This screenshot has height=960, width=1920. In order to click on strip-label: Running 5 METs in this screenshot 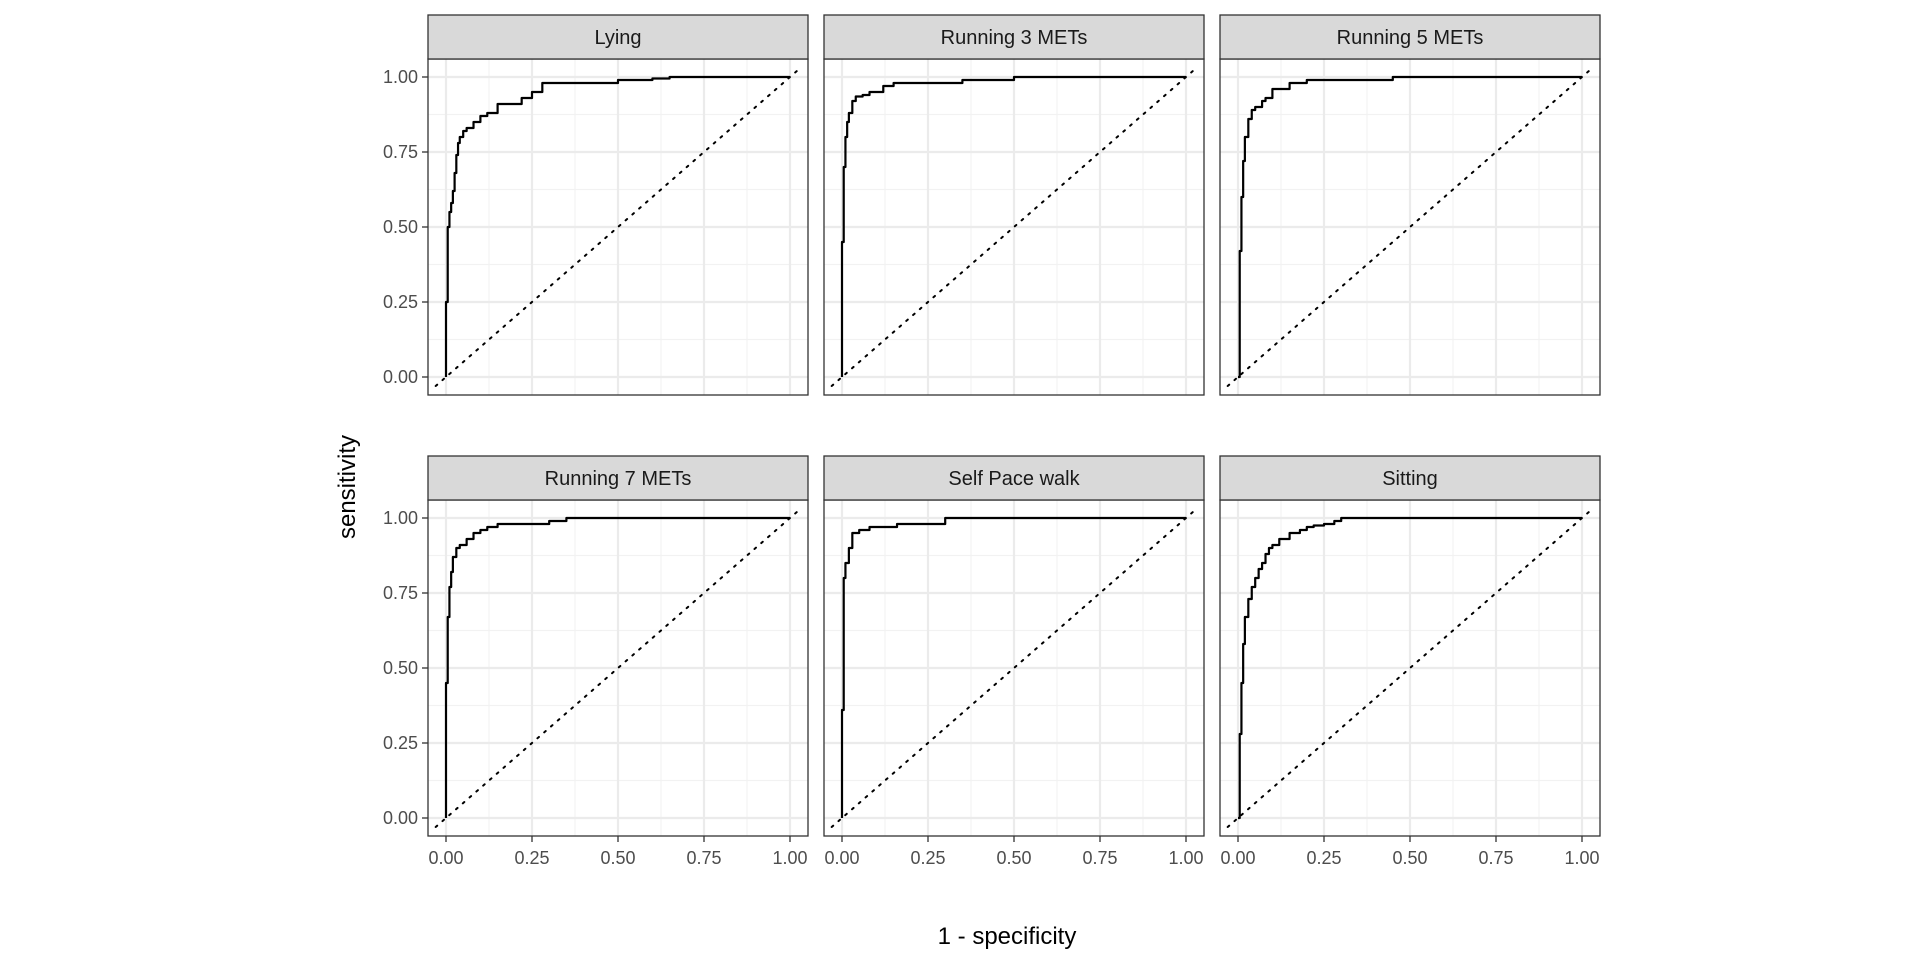, I will do `click(1410, 38)`.